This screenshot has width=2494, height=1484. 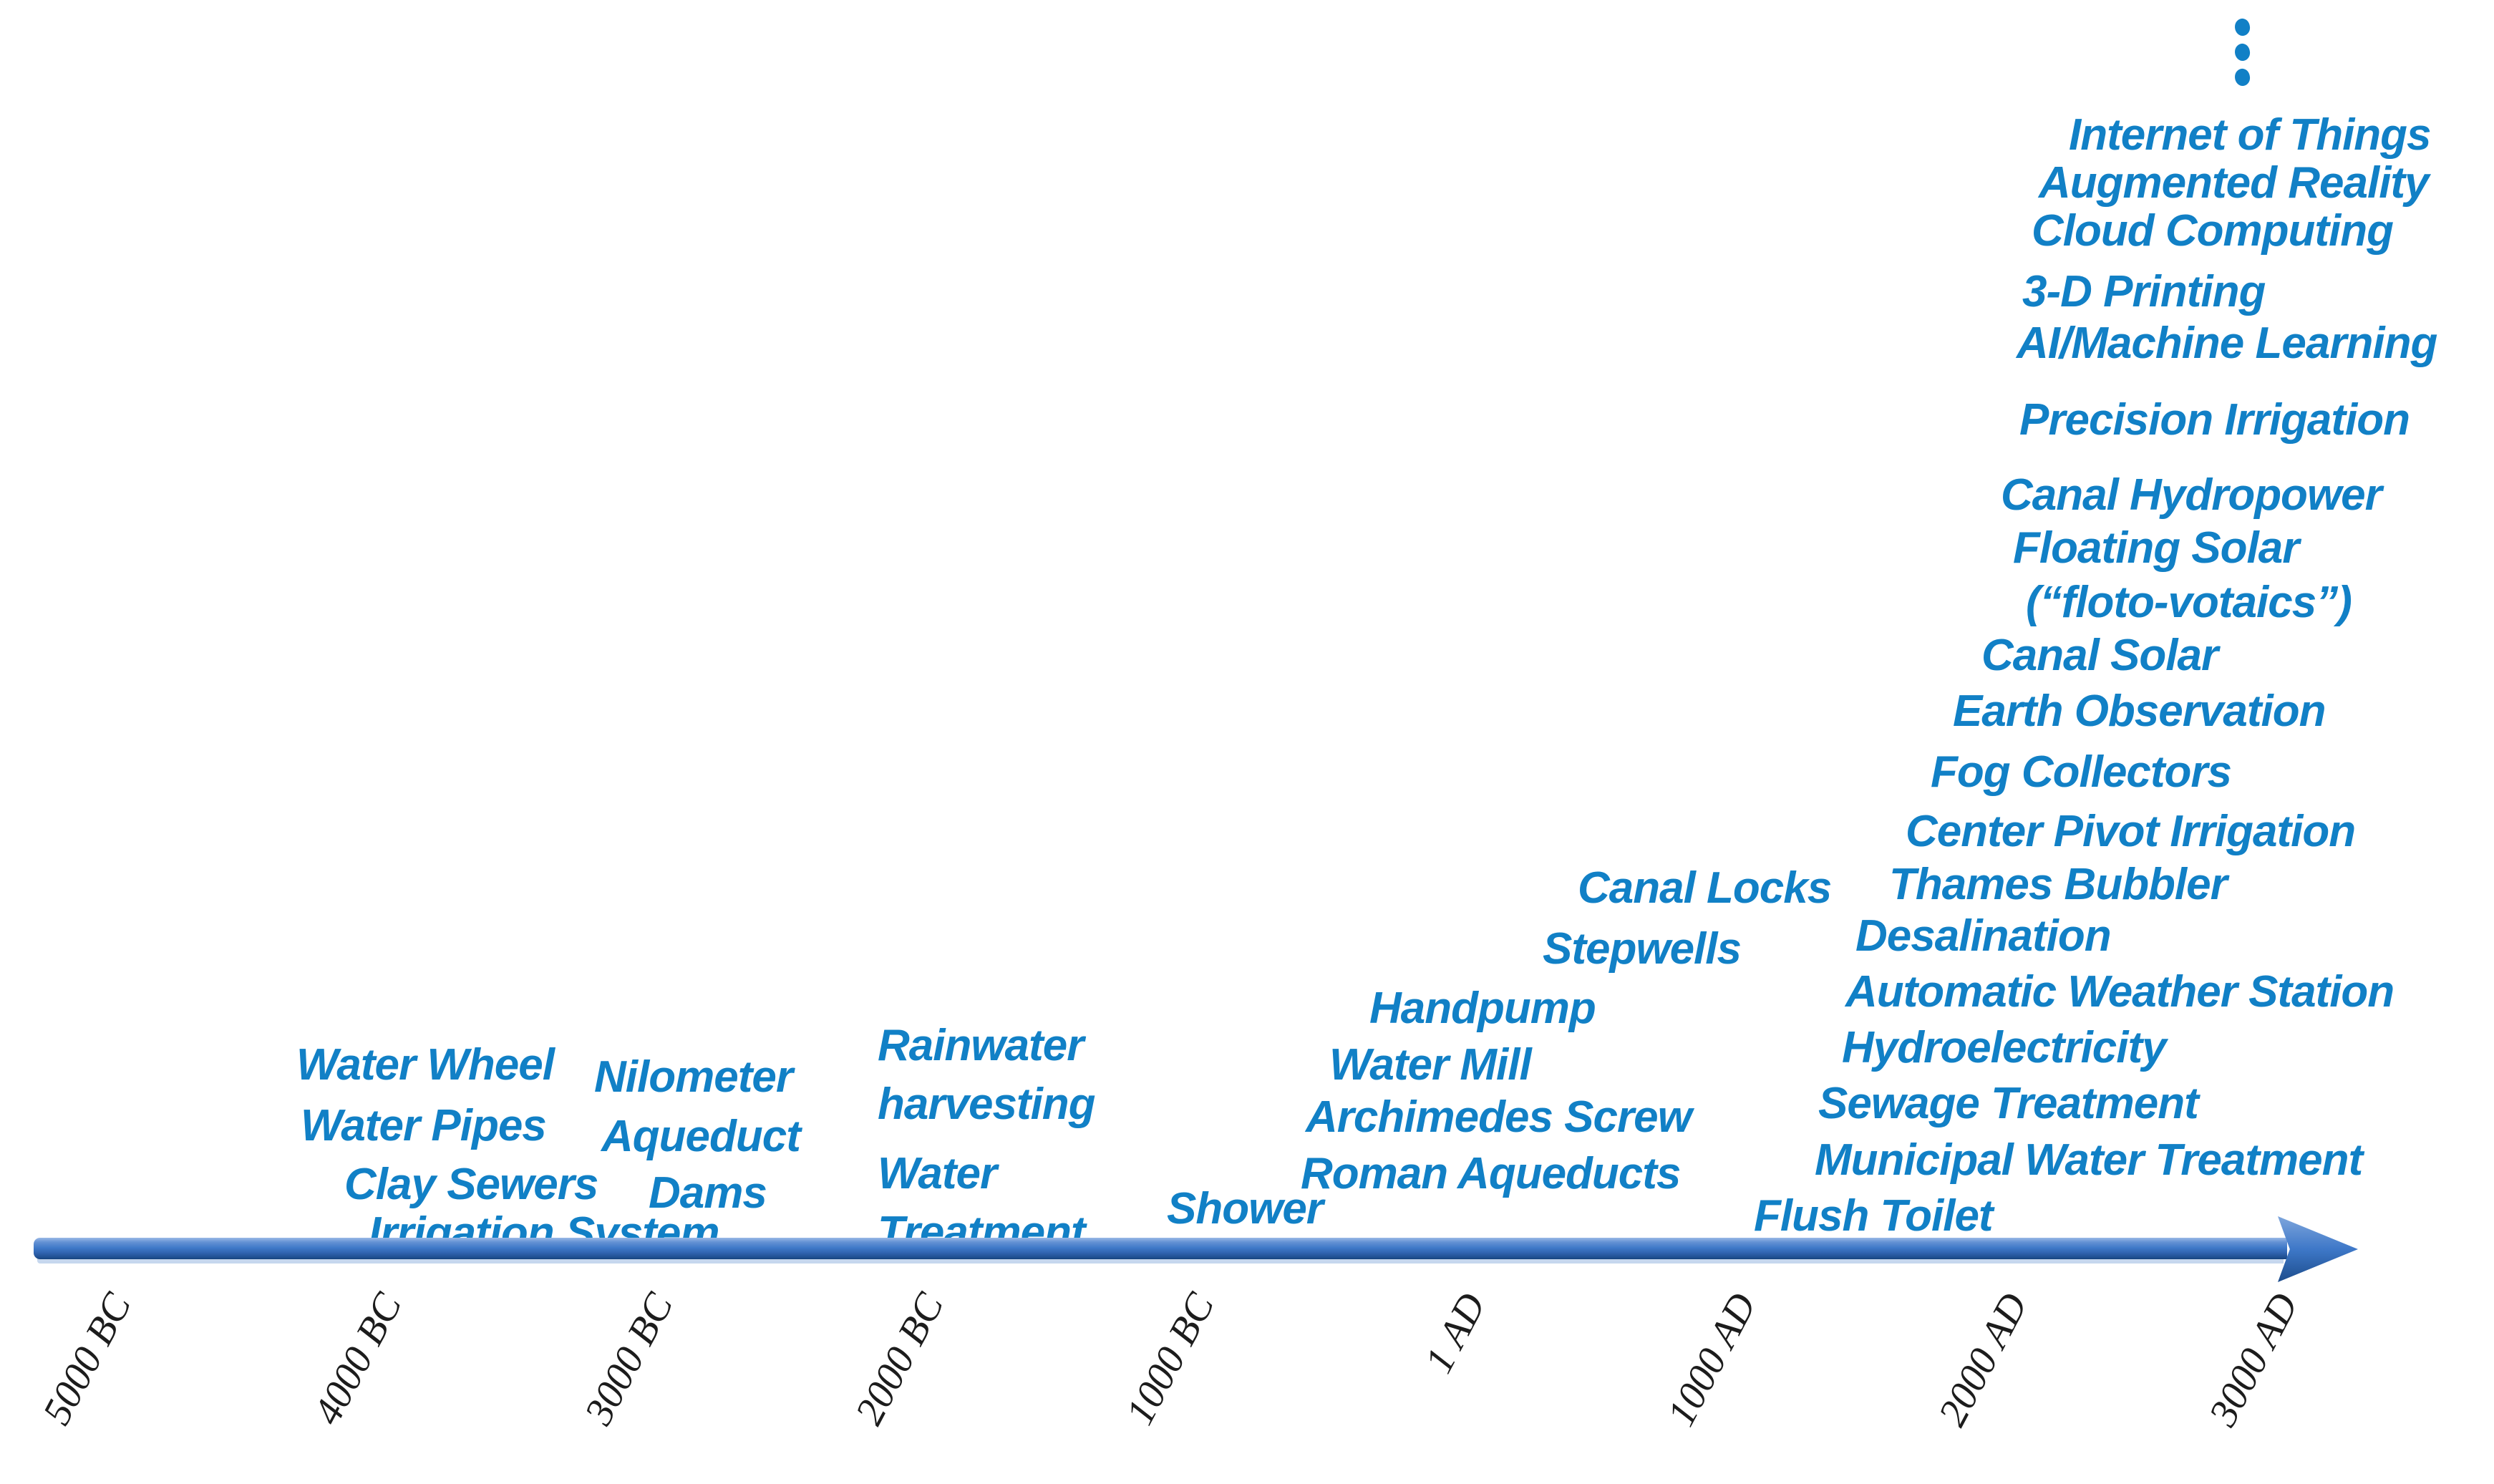 What do you see at coordinates (2227, 343) in the screenshot?
I see `event-label: AI/Machine Learning` at bounding box center [2227, 343].